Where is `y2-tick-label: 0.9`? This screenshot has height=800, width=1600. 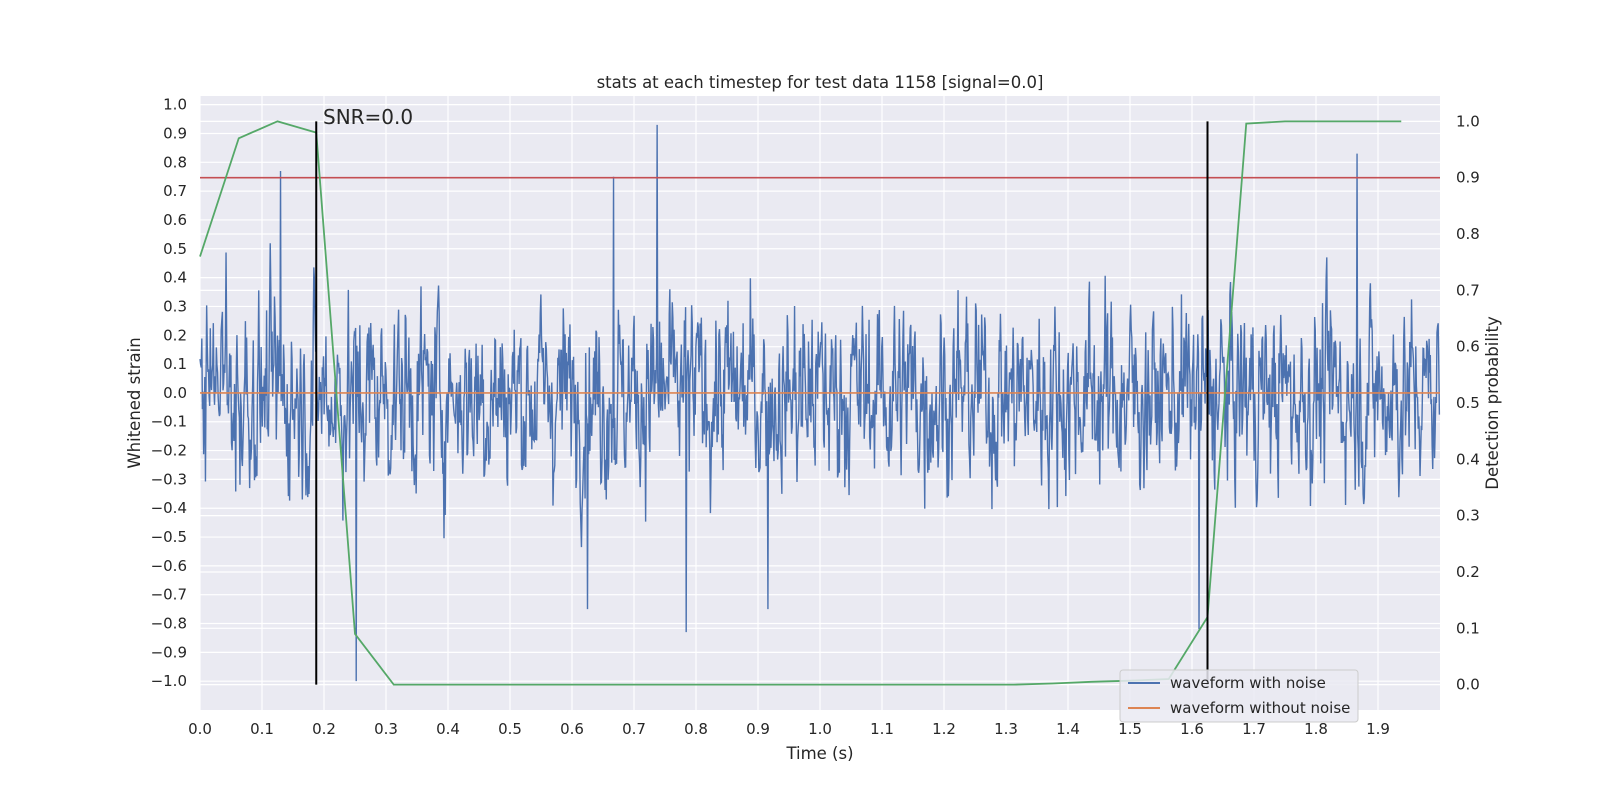 y2-tick-label: 0.9 is located at coordinates (1468, 178).